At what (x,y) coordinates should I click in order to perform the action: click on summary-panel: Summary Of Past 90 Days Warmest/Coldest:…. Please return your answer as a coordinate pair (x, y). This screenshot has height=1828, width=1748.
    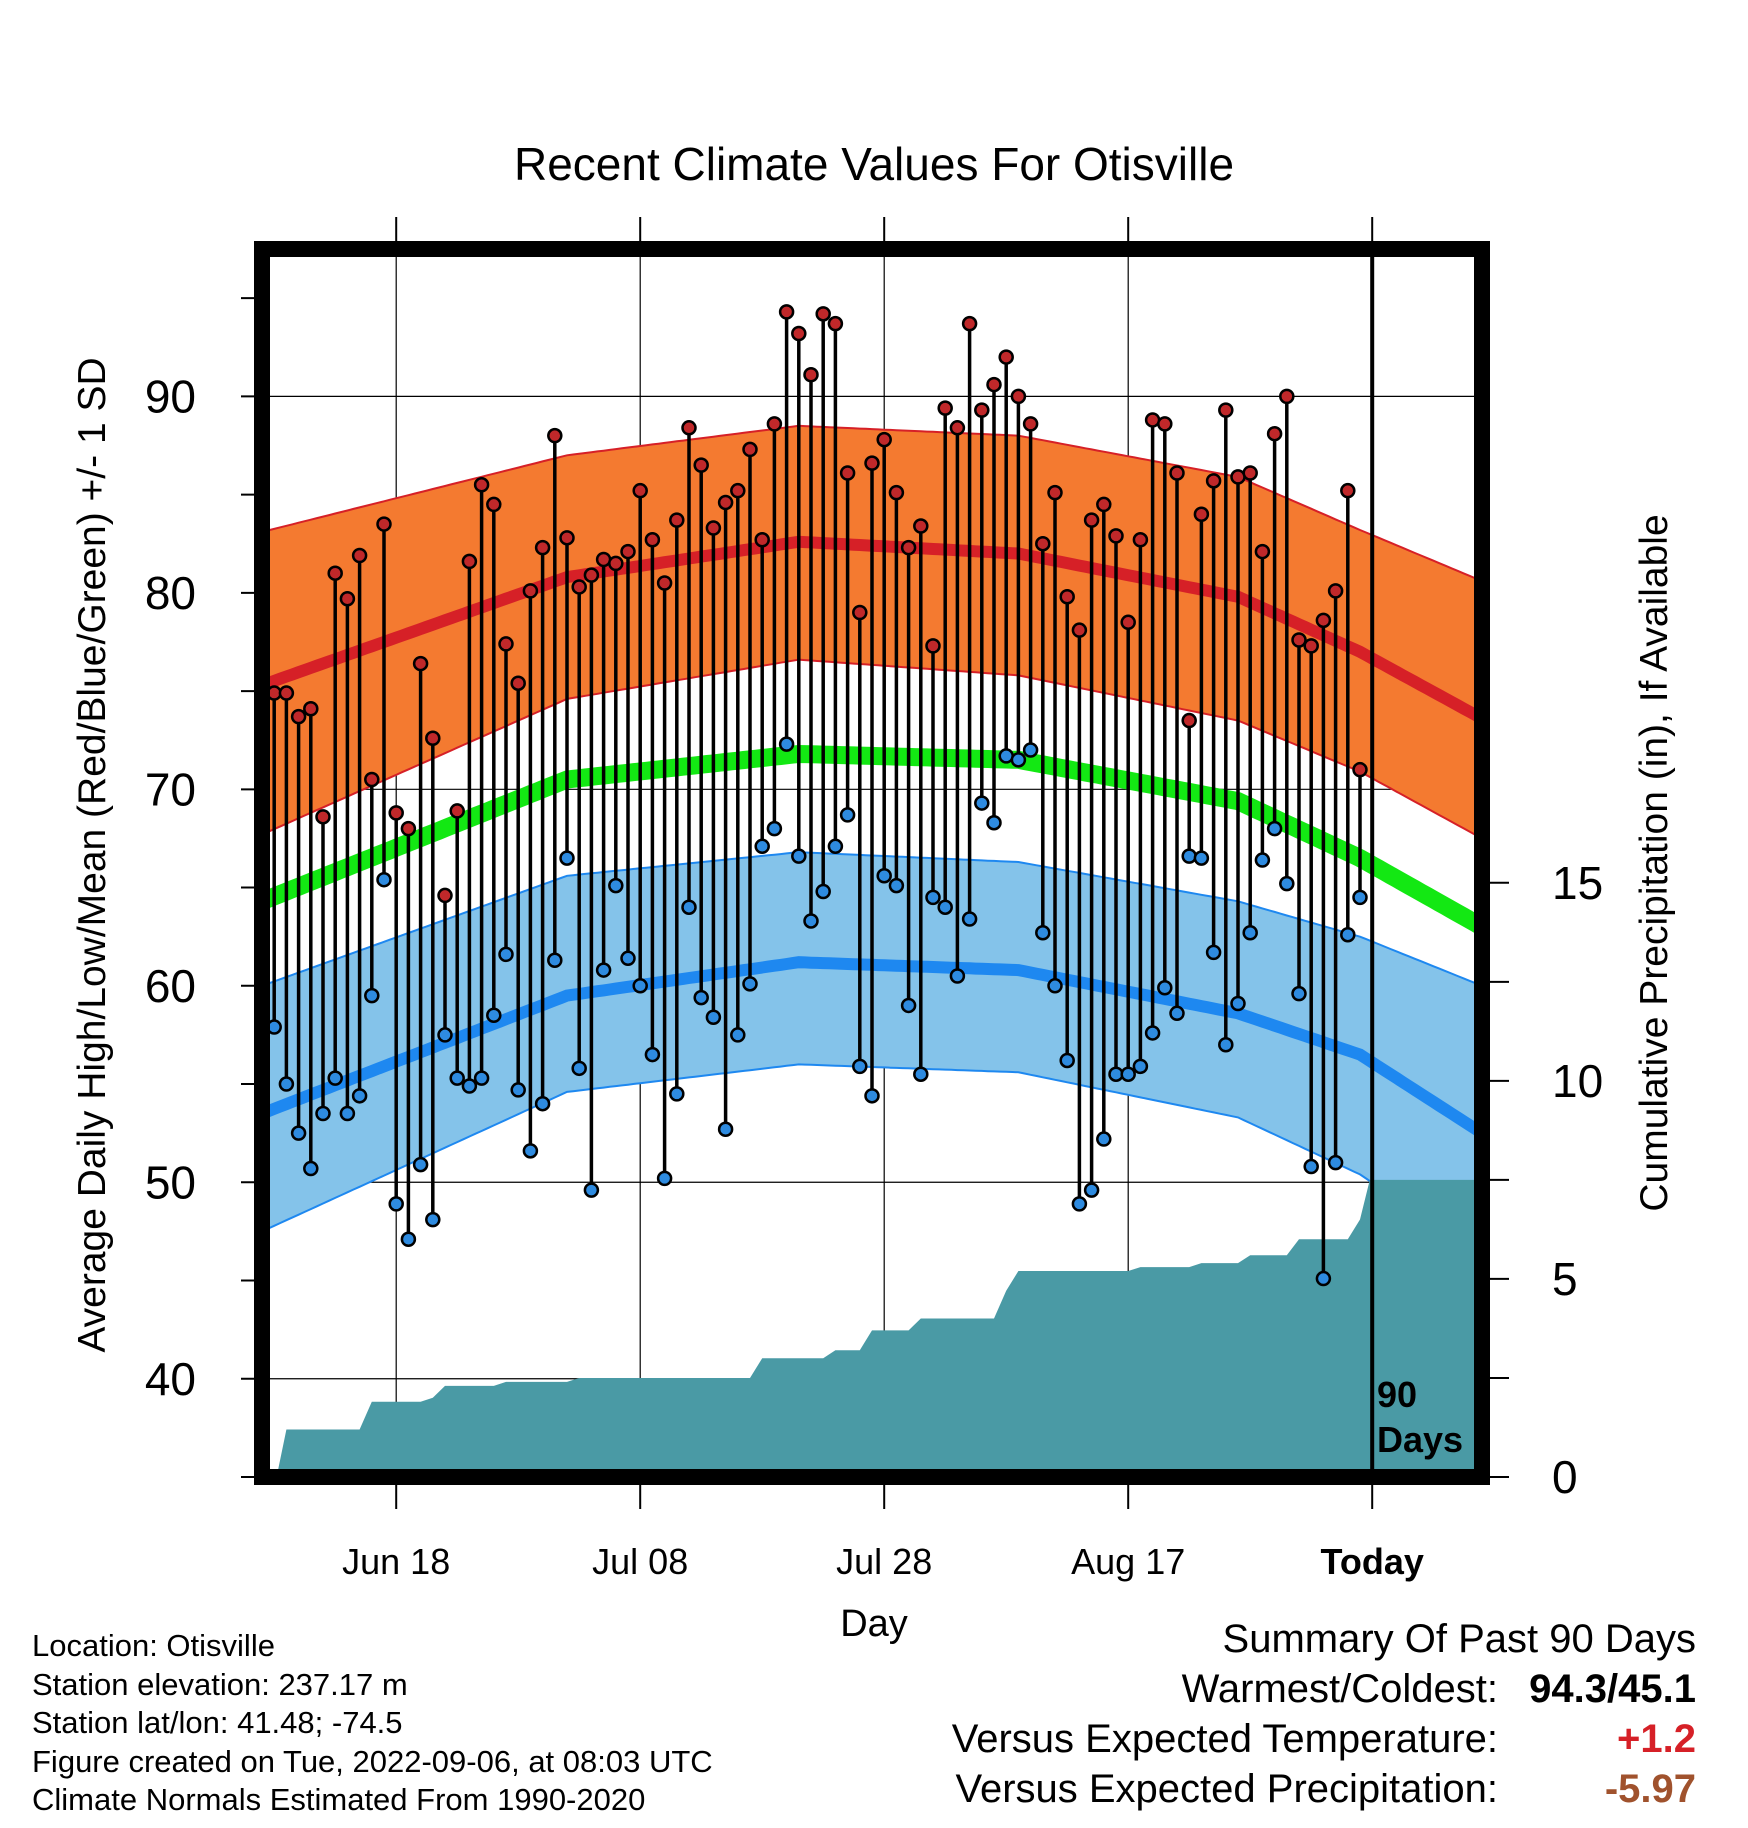
    Looking at the image, I should click on (1324, 1714).